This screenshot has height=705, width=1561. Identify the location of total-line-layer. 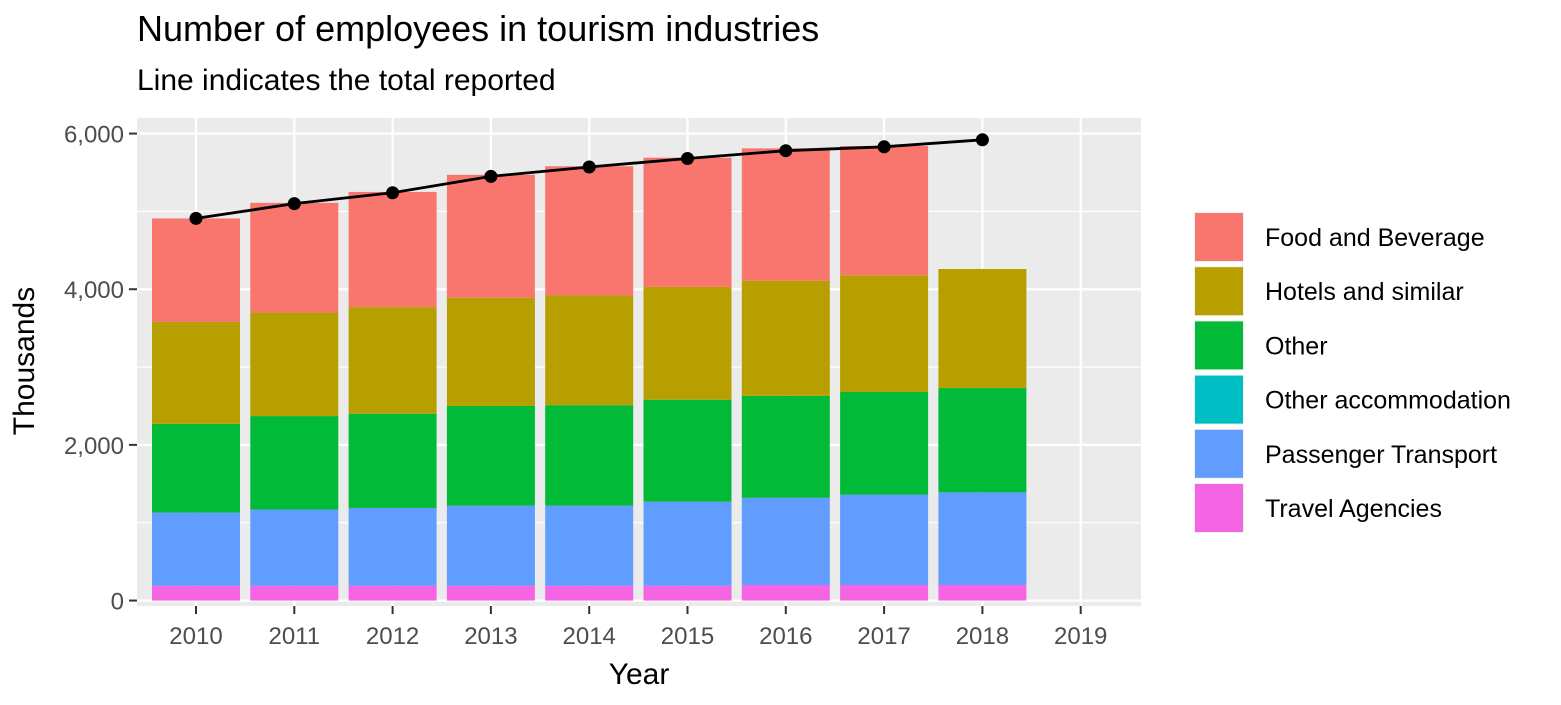
(589, 179).